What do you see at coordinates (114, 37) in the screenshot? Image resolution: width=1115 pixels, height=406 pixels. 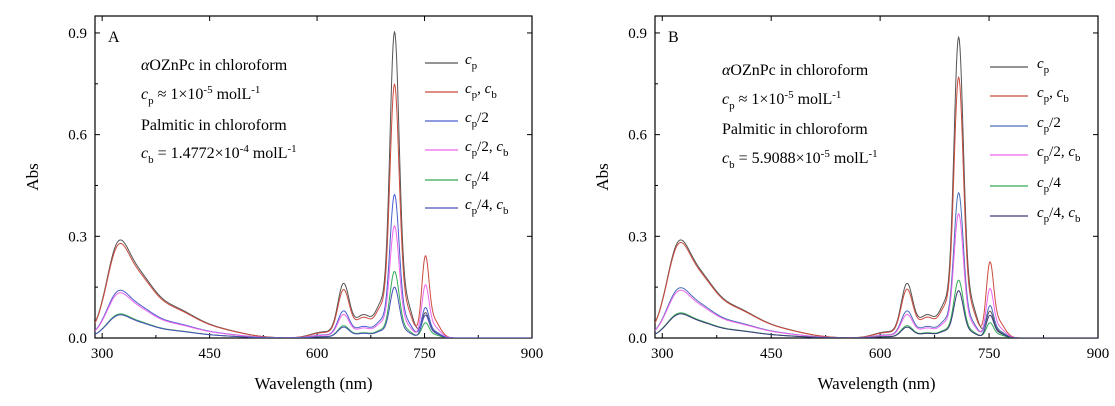 I see `panel-letter: A` at bounding box center [114, 37].